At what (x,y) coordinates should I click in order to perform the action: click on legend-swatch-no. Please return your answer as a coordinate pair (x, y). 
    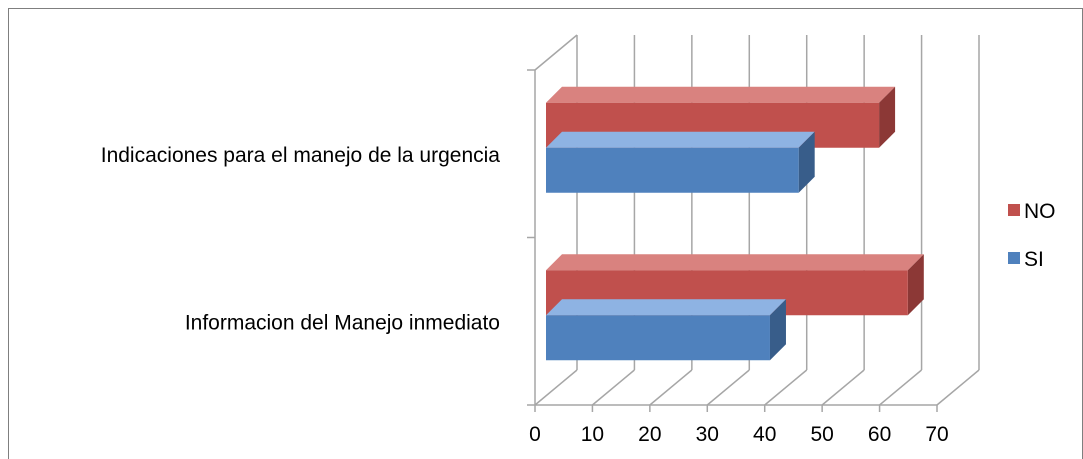
    Looking at the image, I should click on (1014, 210).